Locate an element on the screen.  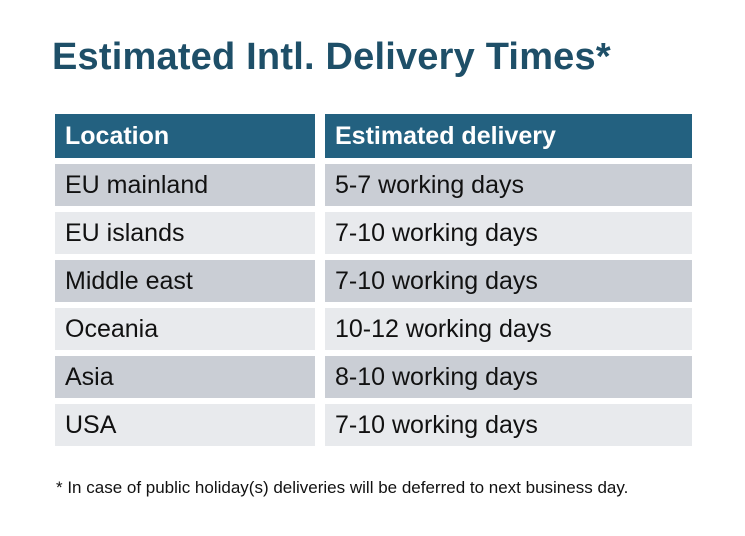
table-cell-delivery: 10-12 working days is located at coordinates (508, 329).